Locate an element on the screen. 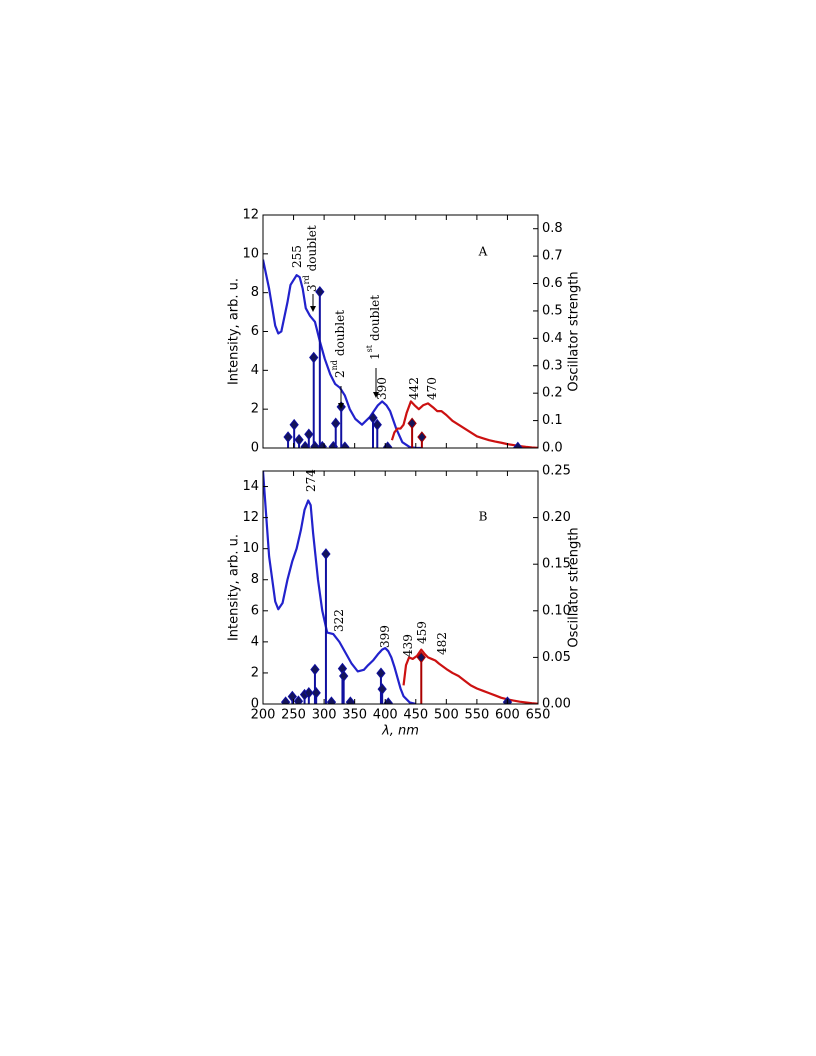 This screenshot has width=816, height=1056. x-tick-label: 350 is located at coordinates (354, 715).